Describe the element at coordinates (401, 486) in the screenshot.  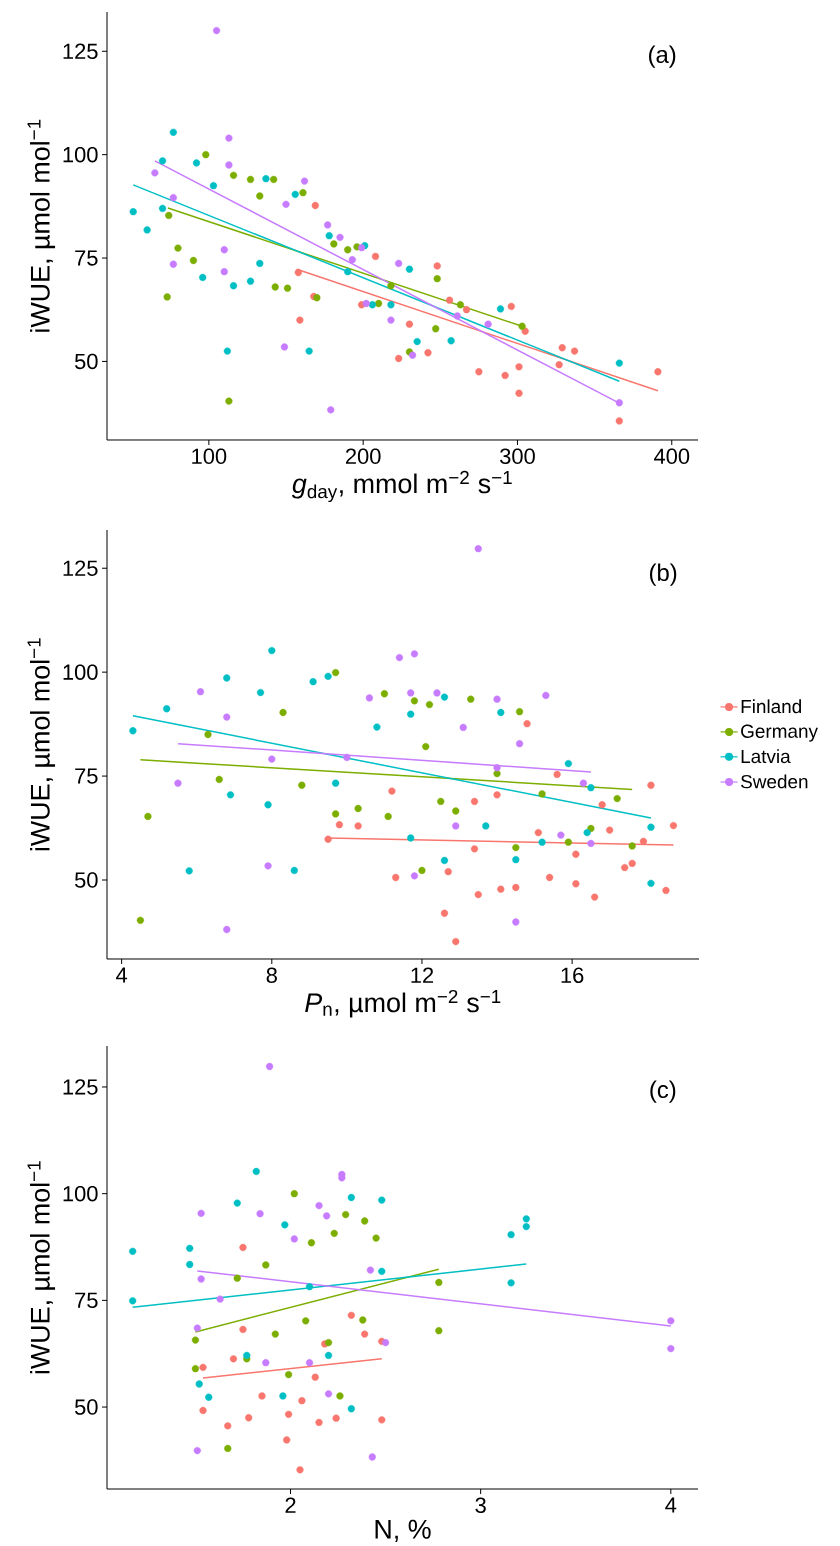
I see `x-axis-title: g$_{day}$, mmol m$^{−2}$ s$^{−1}$` at that location.